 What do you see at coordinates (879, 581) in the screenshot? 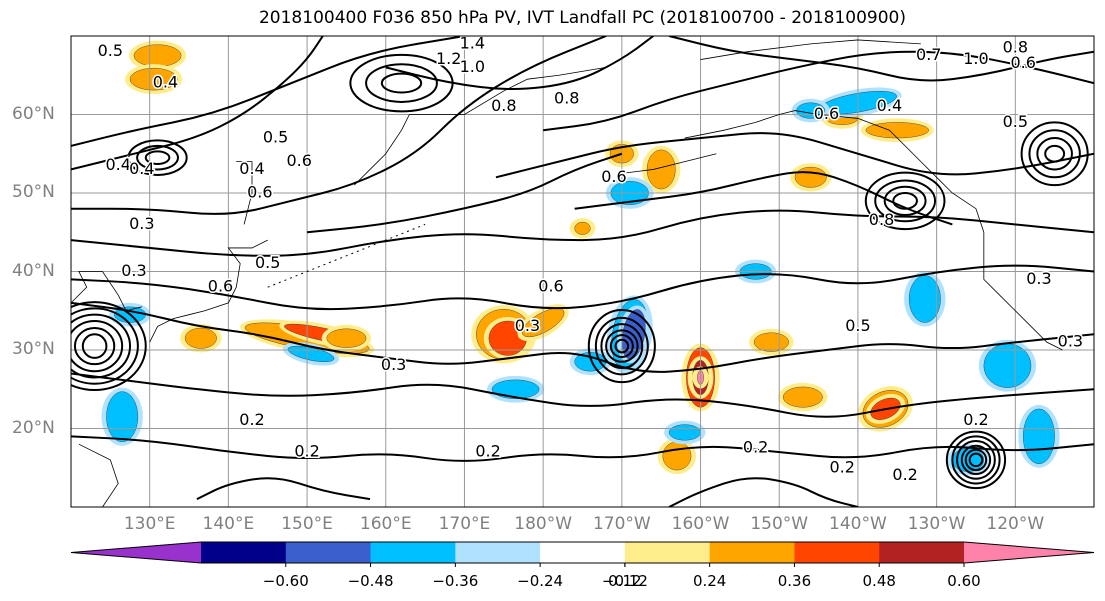
I see `colorbar-tick-label: 0.48` at bounding box center [879, 581].